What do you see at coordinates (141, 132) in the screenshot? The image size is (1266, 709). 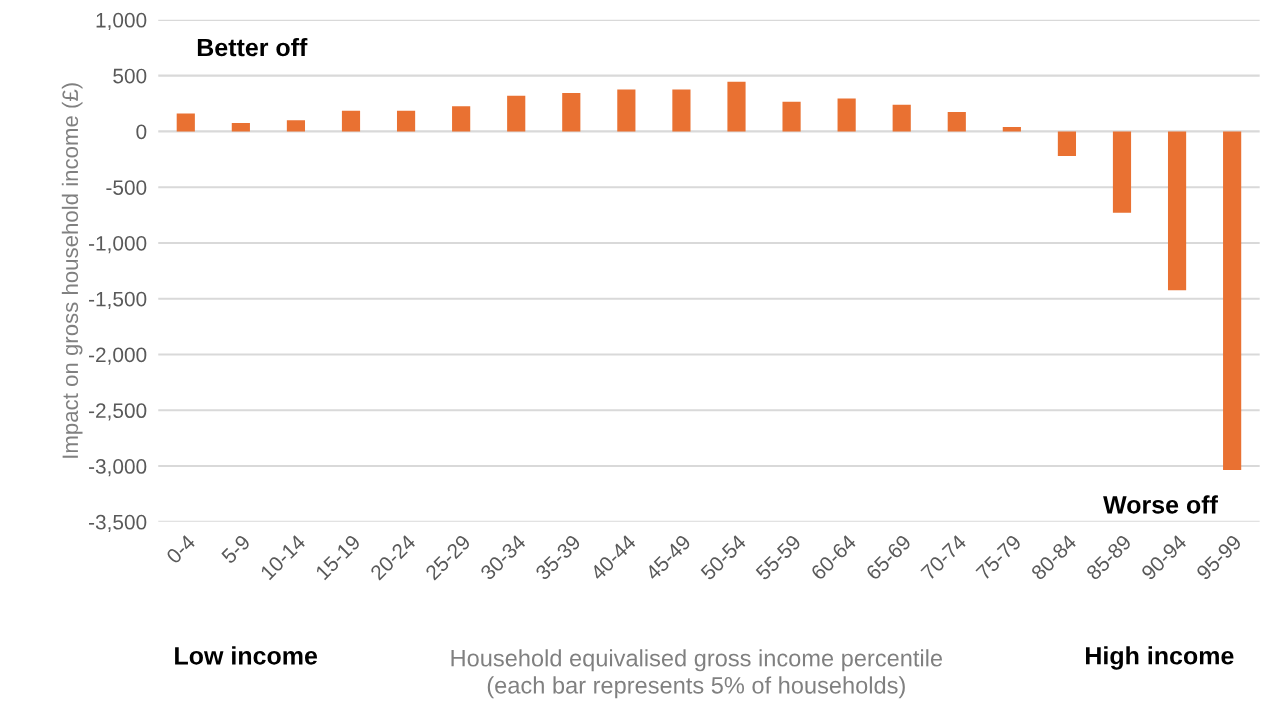 I see `y-tick-label: 0` at bounding box center [141, 132].